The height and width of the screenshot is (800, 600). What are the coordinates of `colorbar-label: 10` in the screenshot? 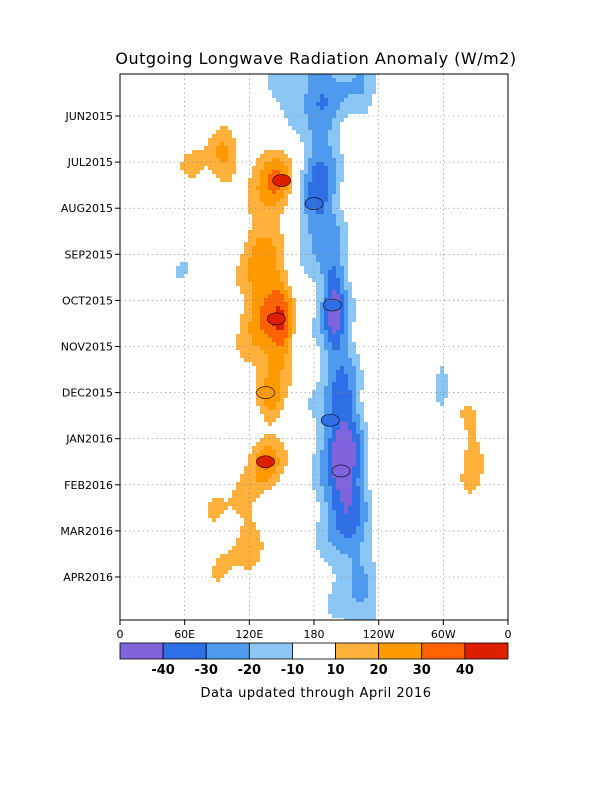 It's located at (336, 670).